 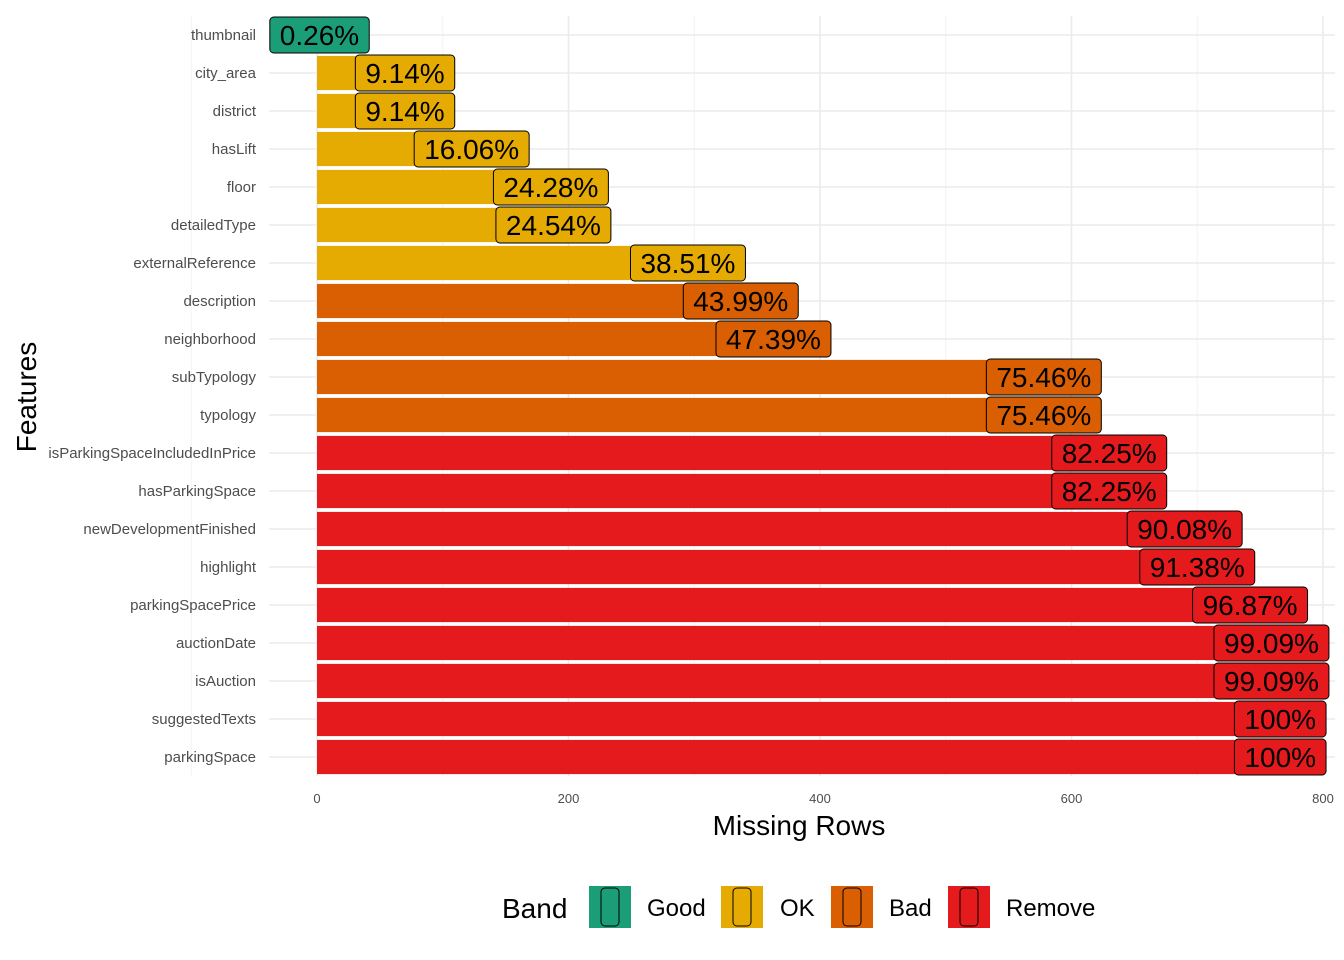 What do you see at coordinates (1323, 798) in the screenshot?
I see `x-tick-label: 800` at bounding box center [1323, 798].